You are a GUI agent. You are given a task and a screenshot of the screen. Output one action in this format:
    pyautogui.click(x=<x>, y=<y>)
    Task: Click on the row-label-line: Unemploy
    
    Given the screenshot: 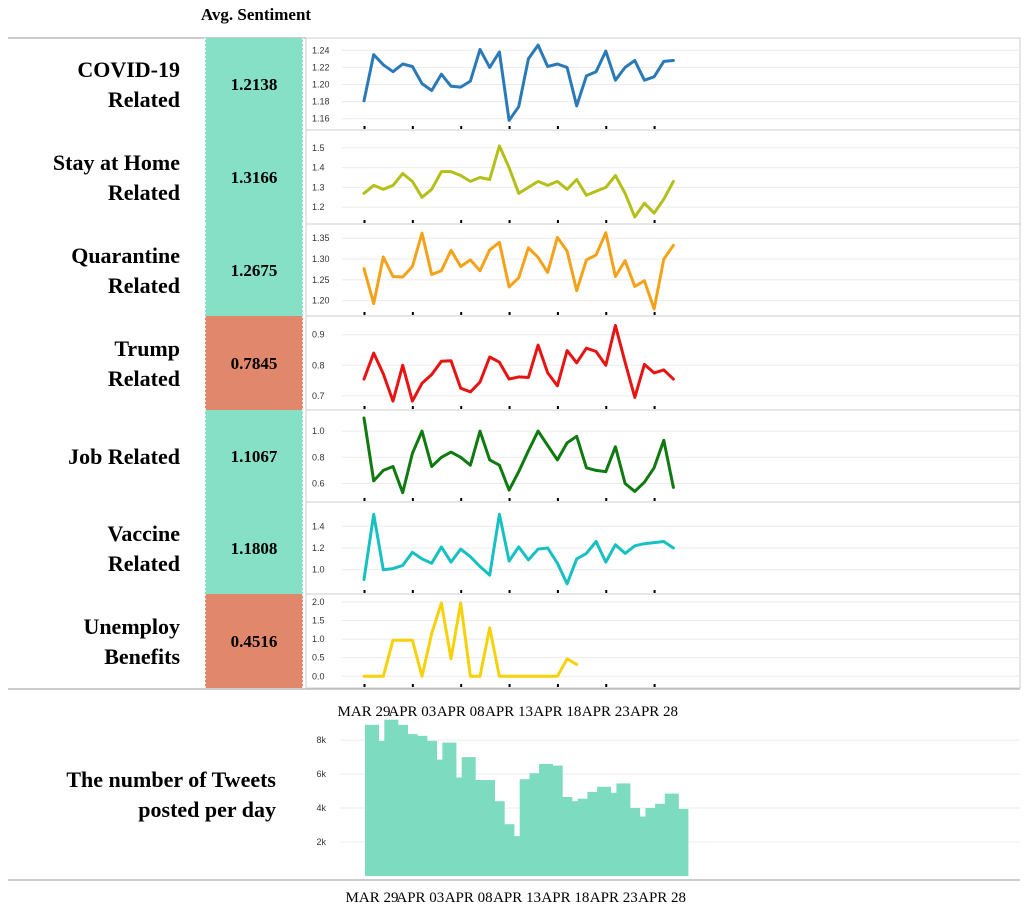 What is the action you would take?
    pyautogui.click(x=131, y=626)
    